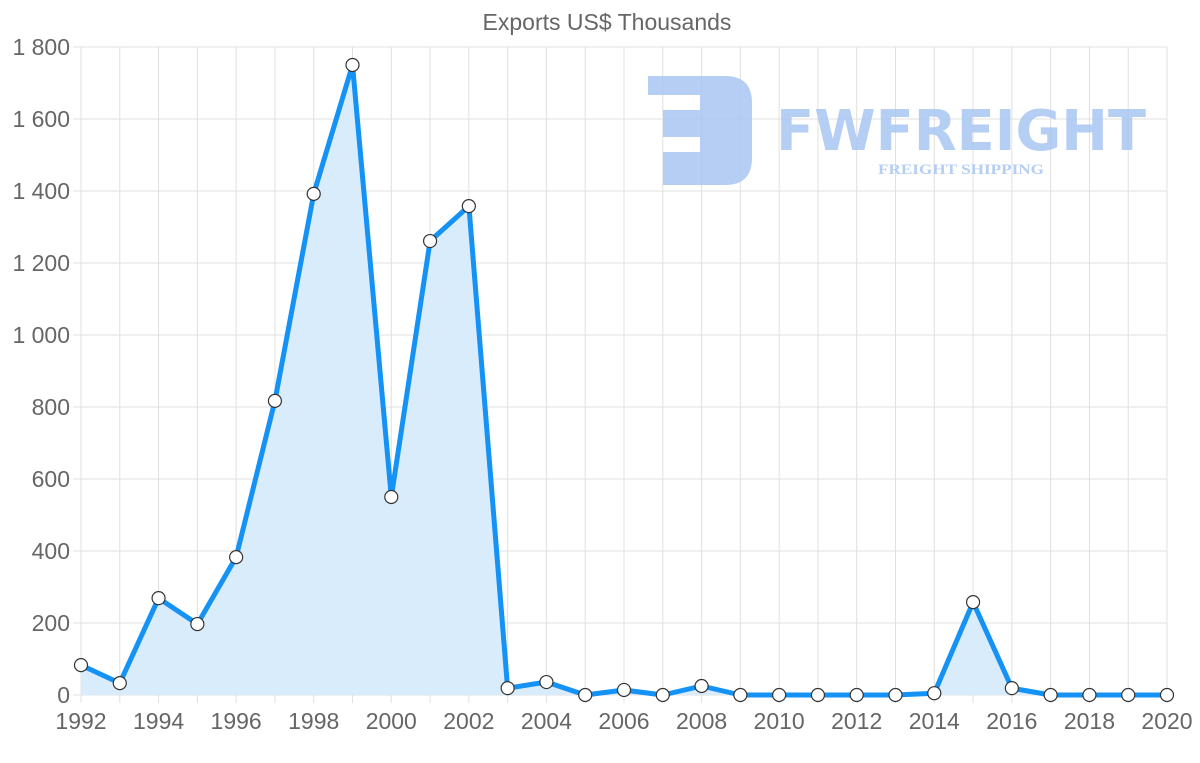 The width and height of the screenshot is (1200, 763). I want to click on x-tick-label: 2018, so click(1089, 721).